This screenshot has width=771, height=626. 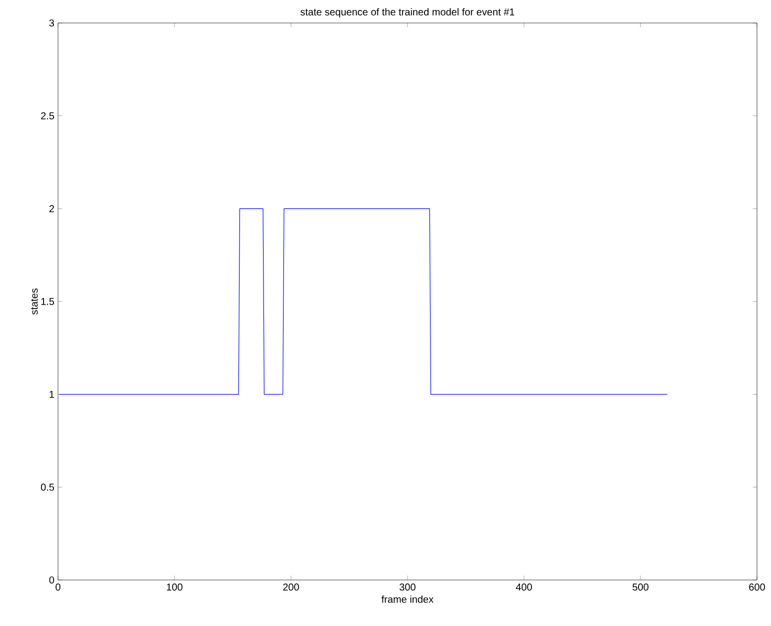 What do you see at coordinates (291, 587) in the screenshot?
I see `x-tick-label: 200` at bounding box center [291, 587].